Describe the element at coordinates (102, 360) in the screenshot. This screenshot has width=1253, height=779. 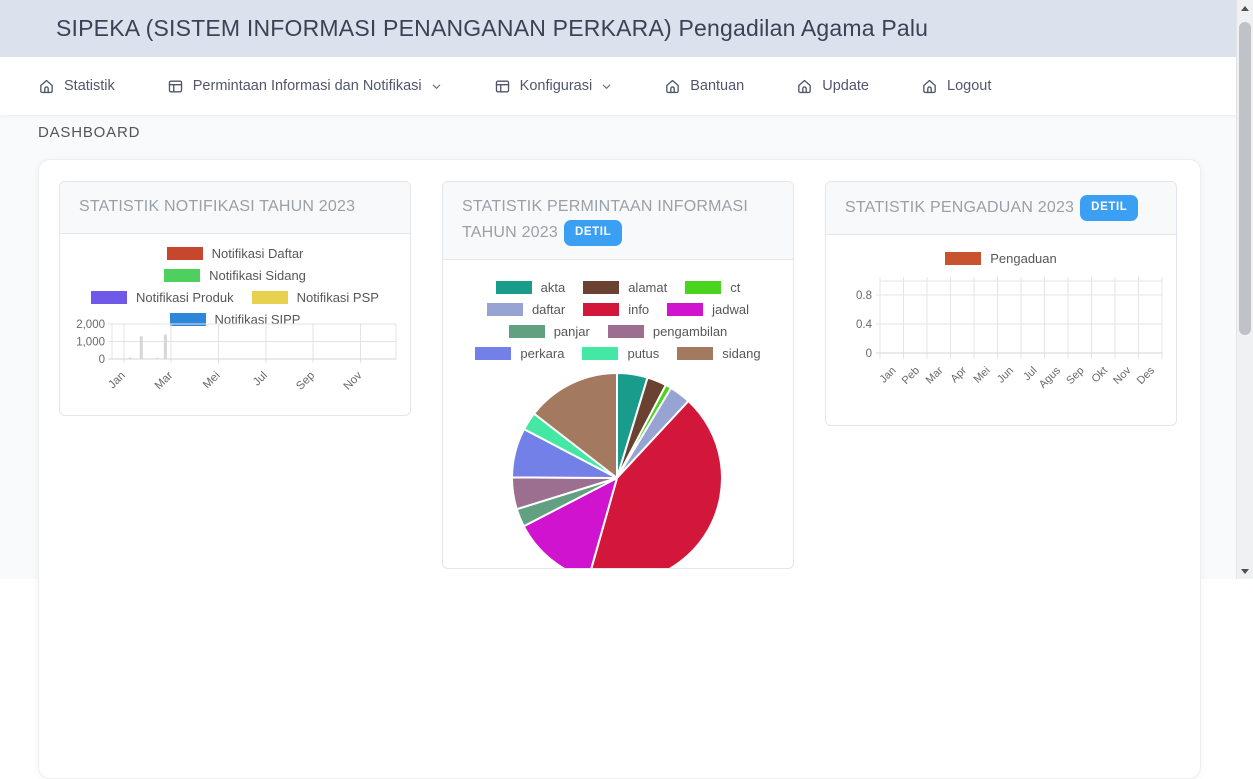
I see `svg-text: 0` at that location.